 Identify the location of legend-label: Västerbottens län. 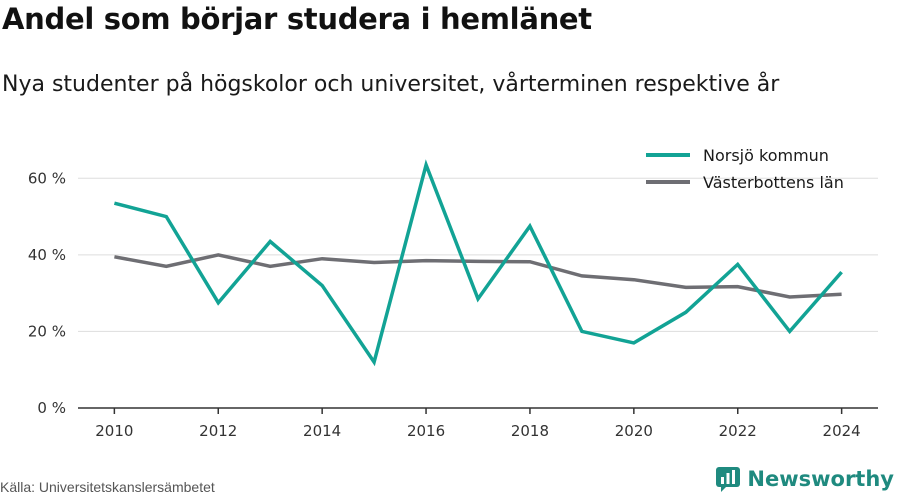
(773, 182).